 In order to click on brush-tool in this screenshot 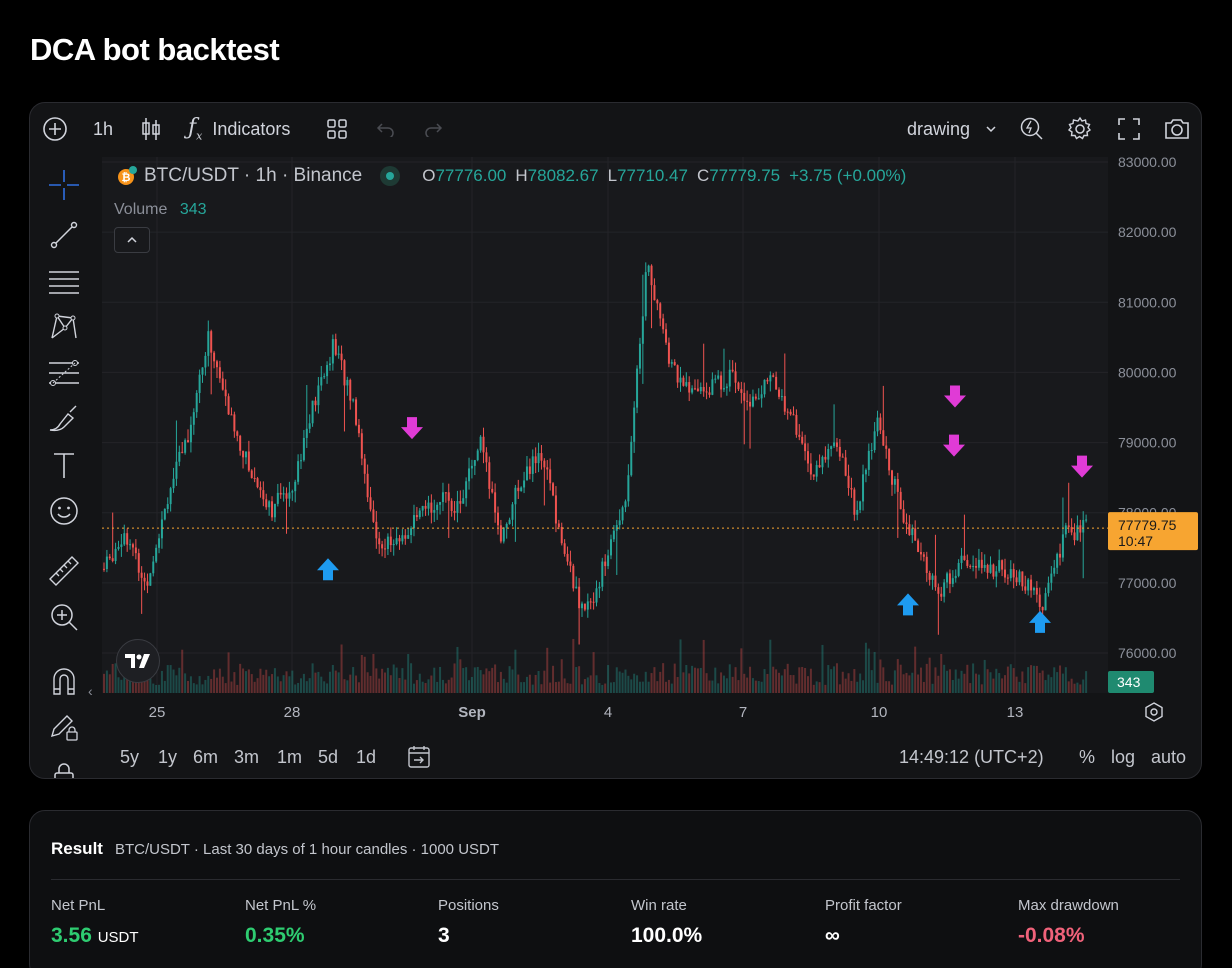, I will do `click(64, 419)`.